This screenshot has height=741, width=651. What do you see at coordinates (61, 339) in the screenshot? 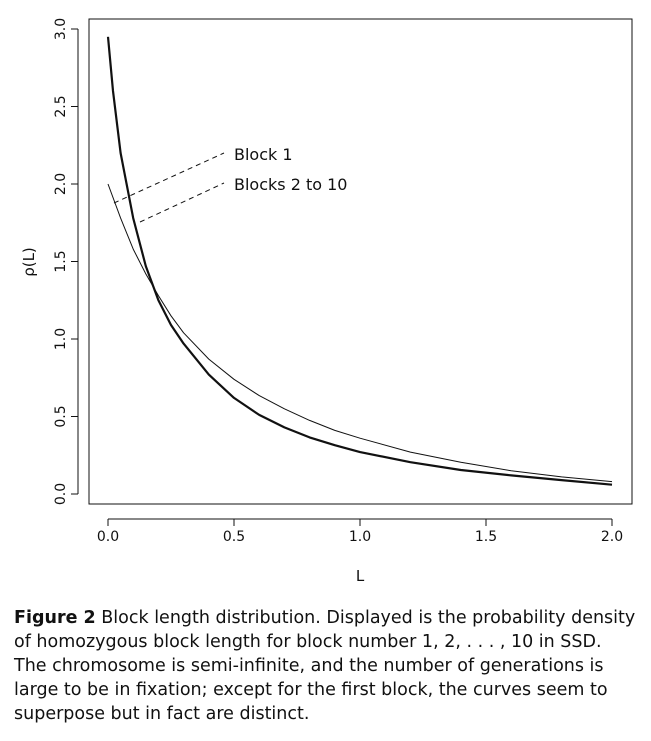
I see `y-tick-label: 1.0` at bounding box center [61, 339].